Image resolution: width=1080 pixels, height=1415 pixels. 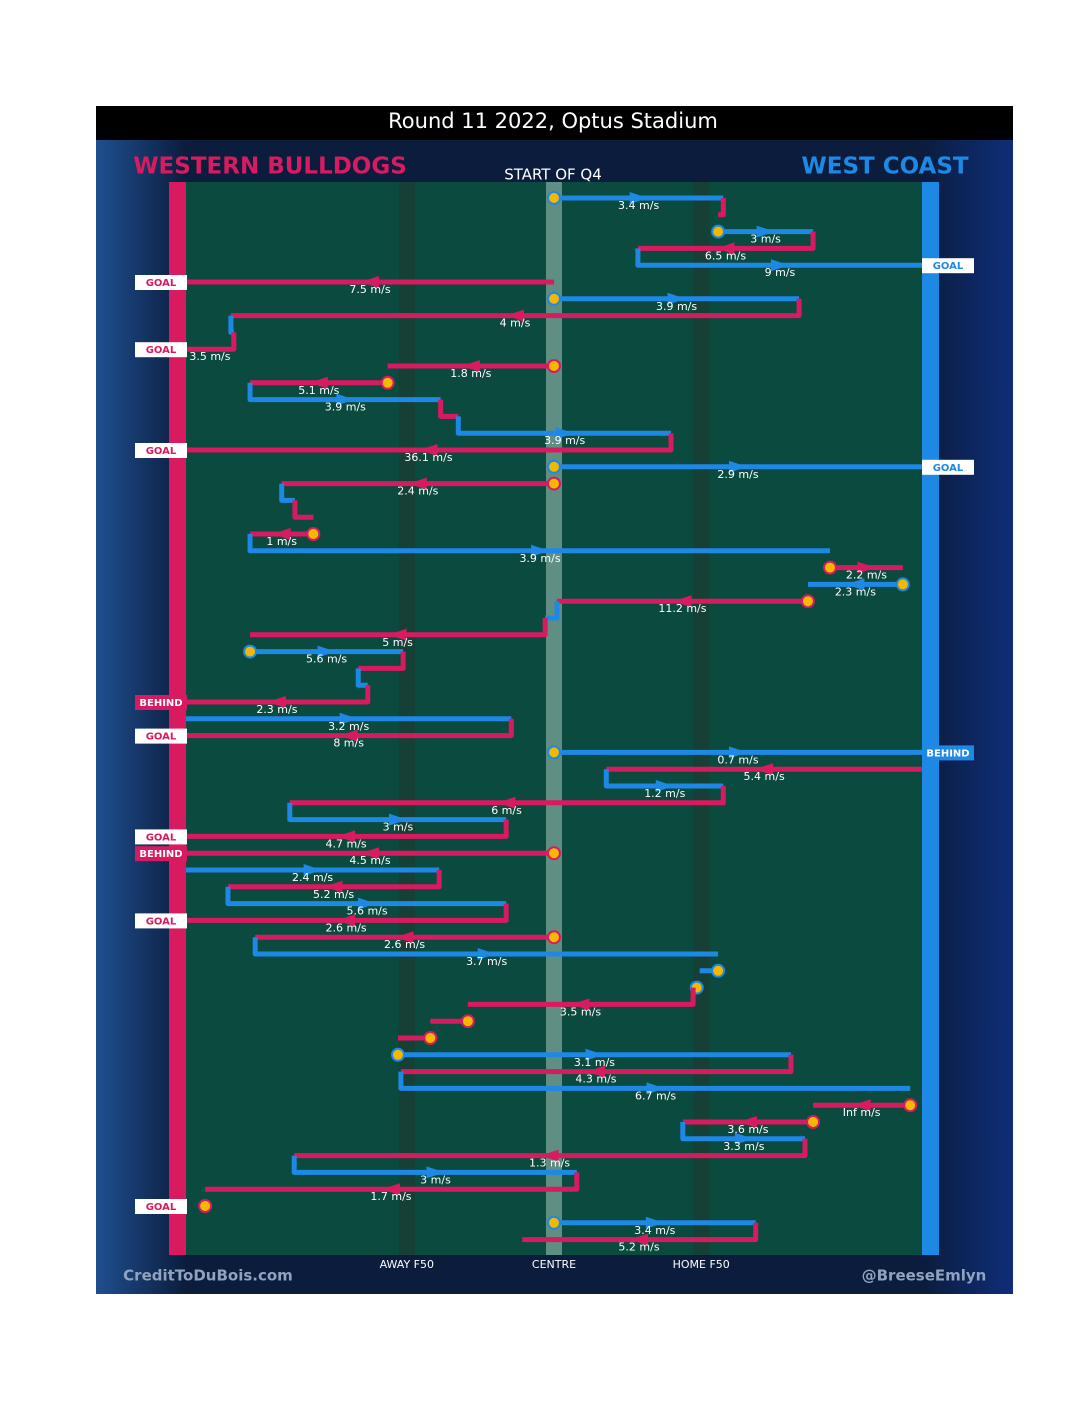 I want to click on x-tick-label: HOME F50, so click(x=701, y=1264).